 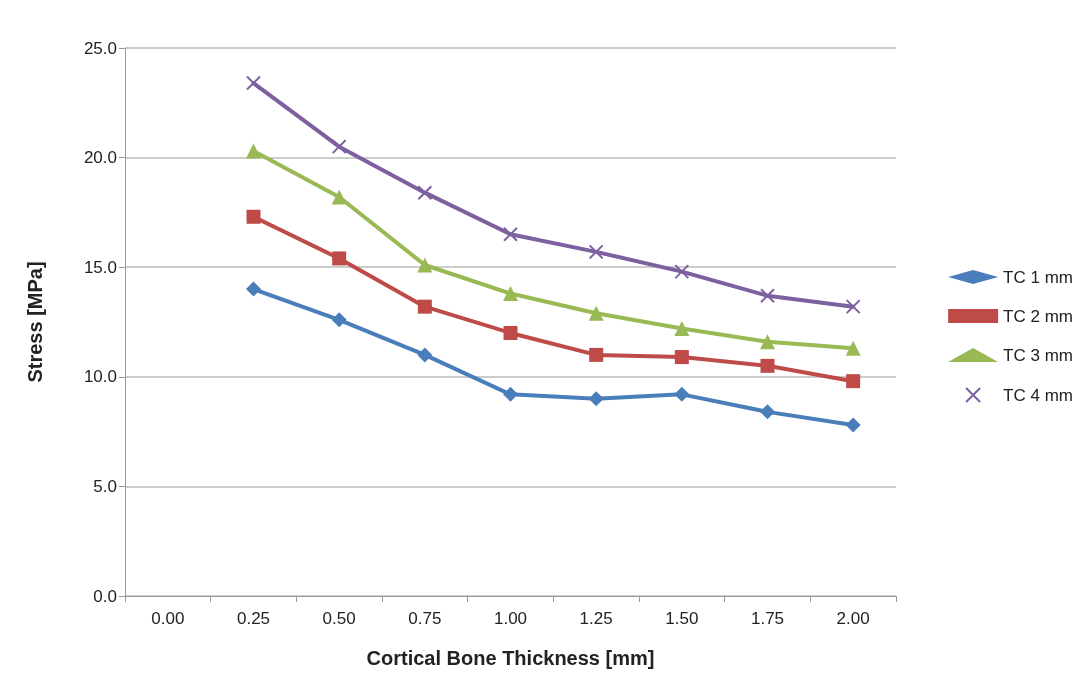 What do you see at coordinates (1038, 277) in the screenshot?
I see `legend-label: TC 1 mm` at bounding box center [1038, 277].